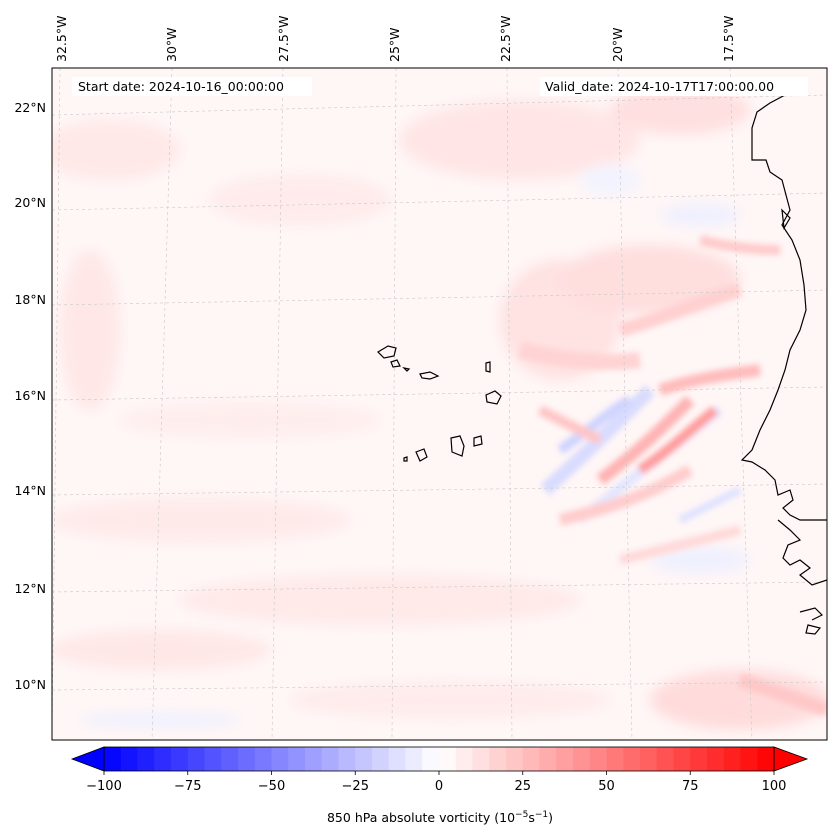  What do you see at coordinates (505, 39) in the screenshot?
I see `lon-label: 22.5°W` at bounding box center [505, 39].